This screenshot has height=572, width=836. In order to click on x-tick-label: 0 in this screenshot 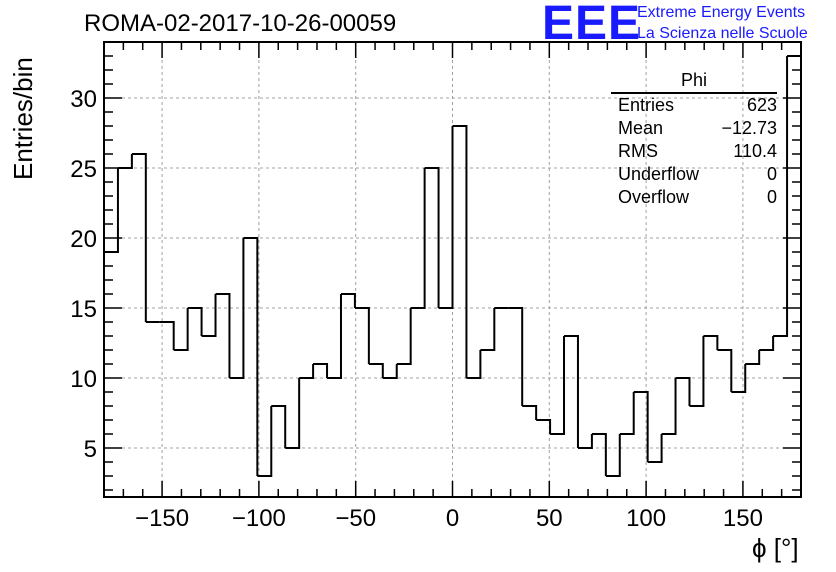, I will do `click(452, 518)`.